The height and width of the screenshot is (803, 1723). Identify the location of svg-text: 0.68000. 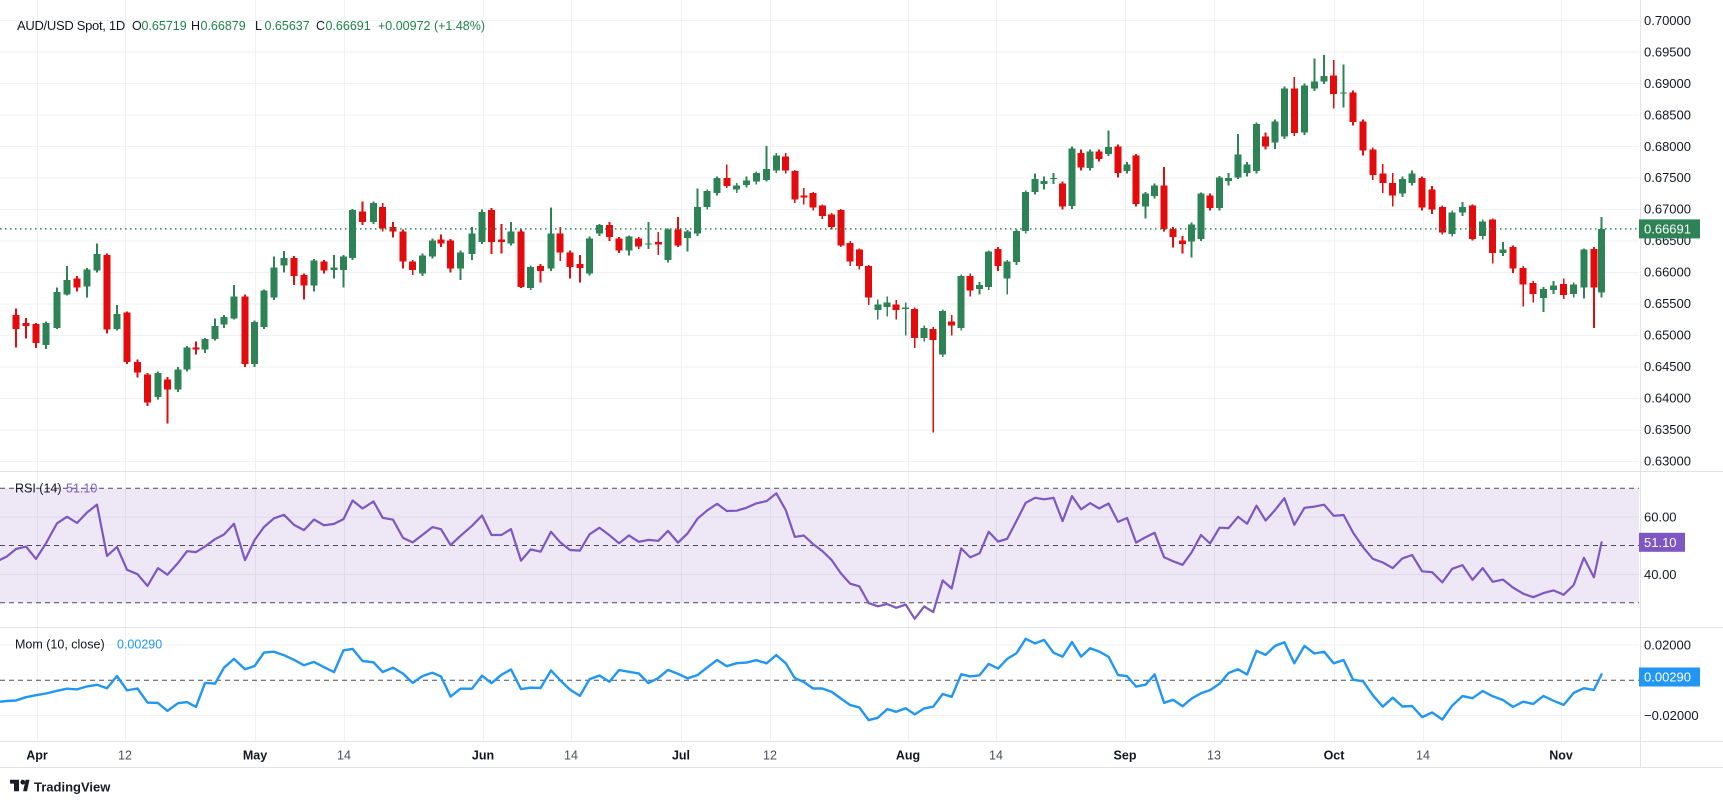
(1667, 146).